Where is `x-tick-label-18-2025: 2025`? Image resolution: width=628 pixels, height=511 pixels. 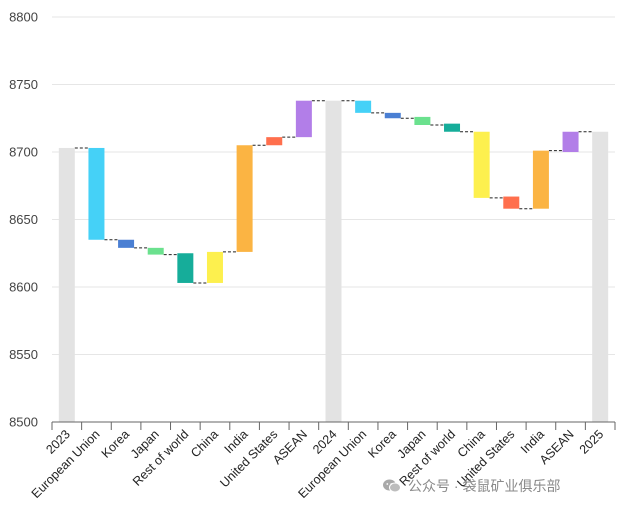
x-tick-label-18-2025: 2025 is located at coordinates (592, 442).